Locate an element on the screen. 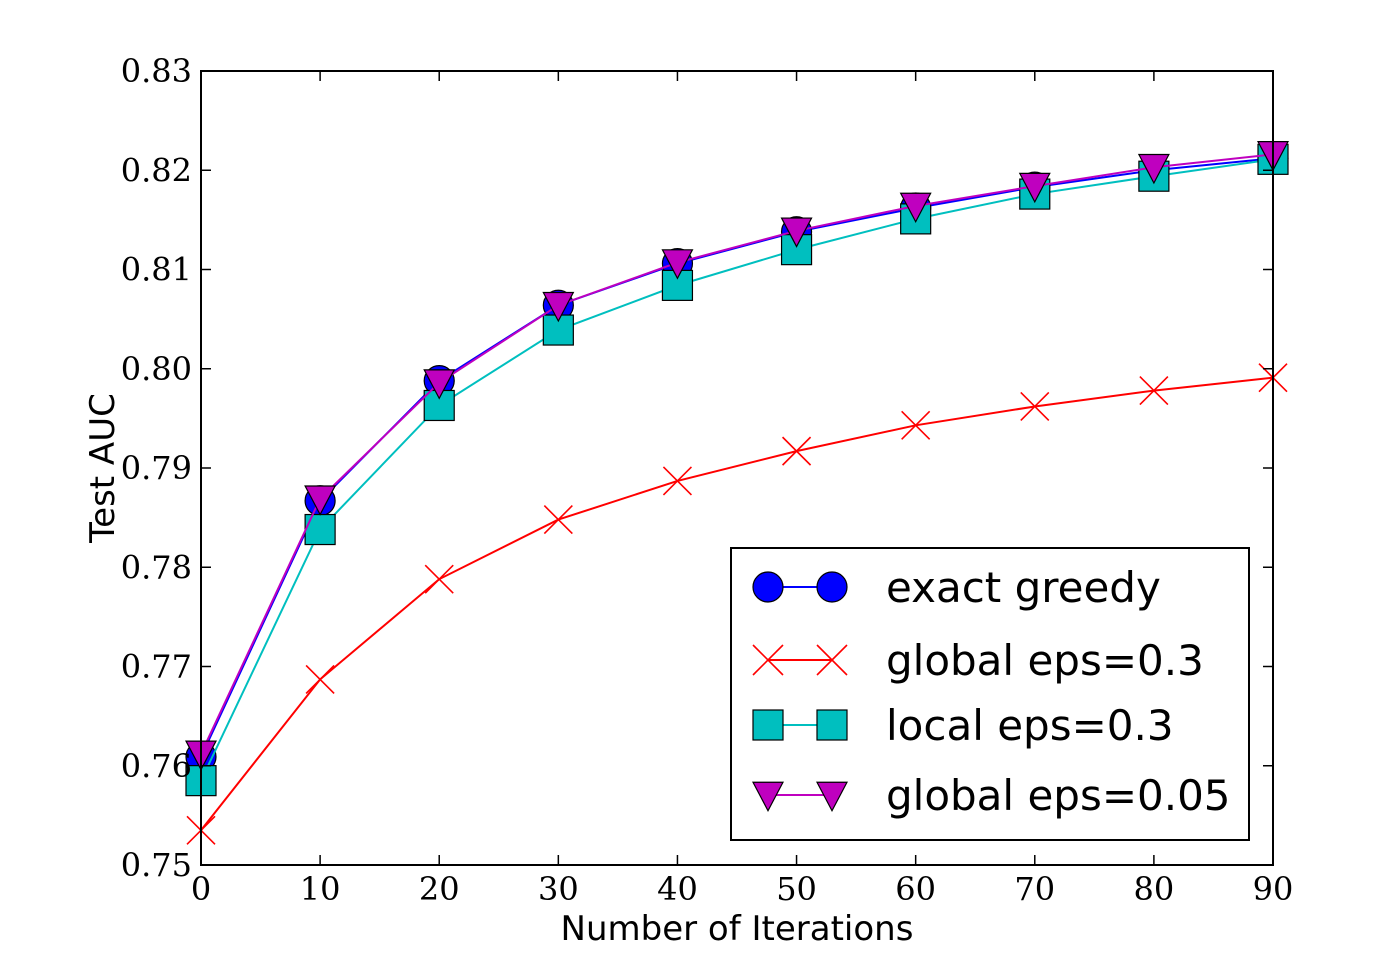 The width and height of the screenshot is (1374, 966). y-tick-label: 0.75 is located at coordinates (156, 865).